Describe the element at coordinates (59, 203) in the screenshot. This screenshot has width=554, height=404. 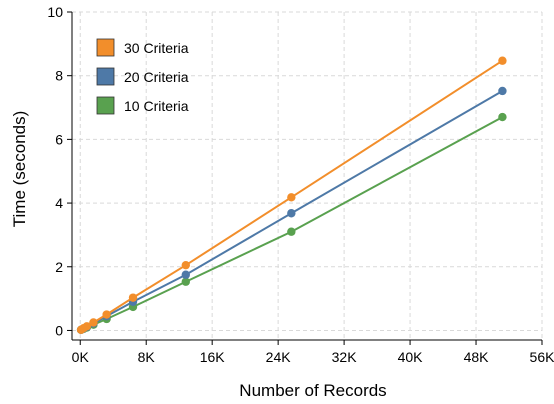
I see `y-tick-label: 4` at that location.